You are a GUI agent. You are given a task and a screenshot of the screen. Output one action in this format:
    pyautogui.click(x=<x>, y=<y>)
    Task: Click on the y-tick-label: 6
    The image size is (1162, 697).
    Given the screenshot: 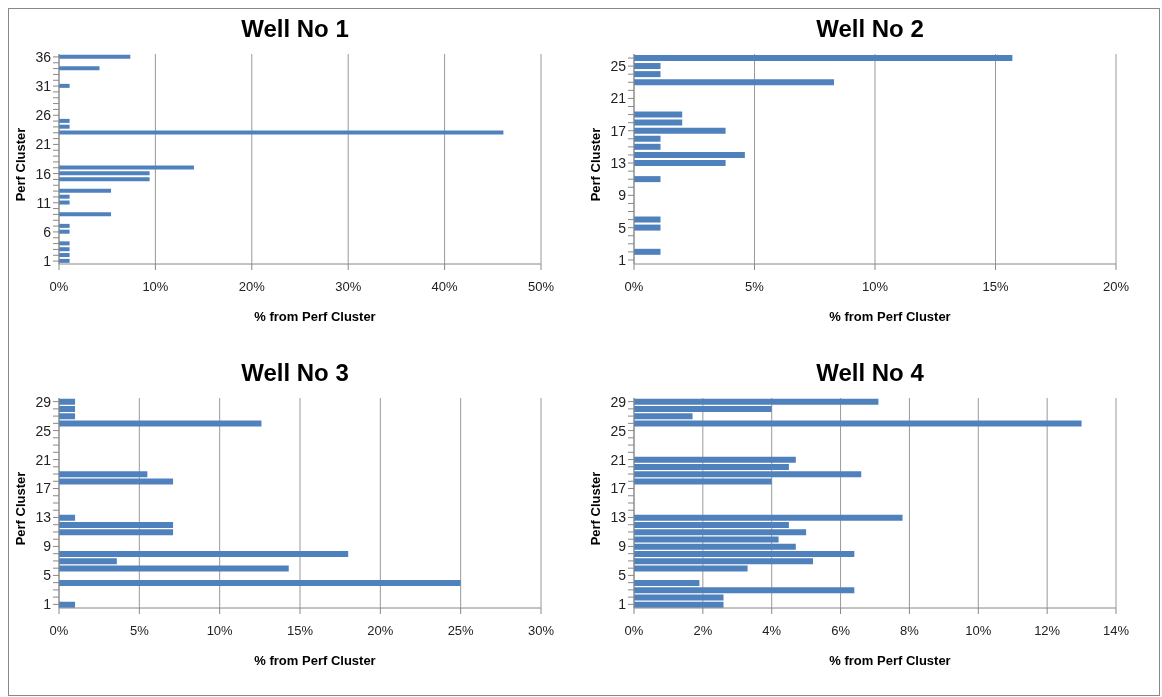 What is the action you would take?
    pyautogui.click(x=47, y=231)
    